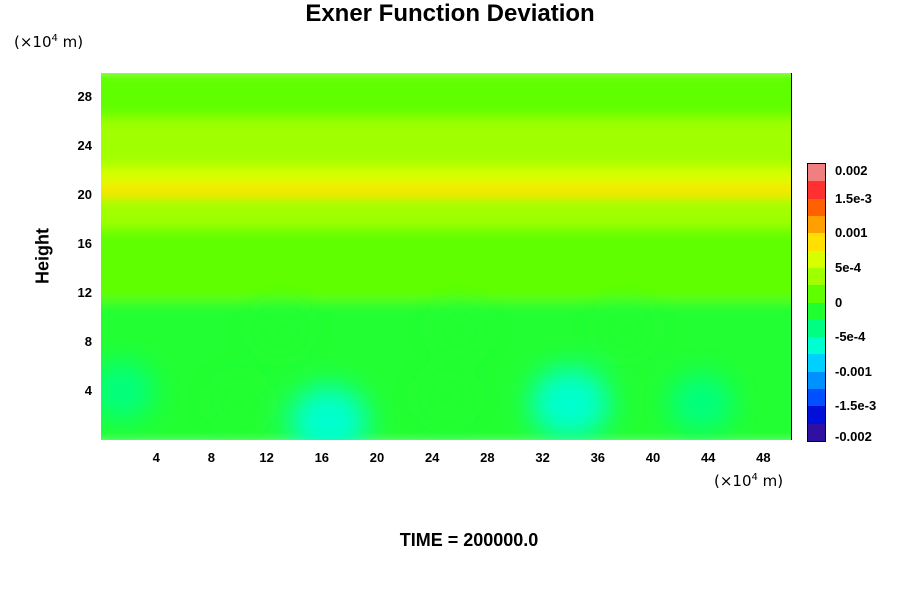  Describe the element at coordinates (156, 457) in the screenshot. I see `x-tick-label: 4` at that location.